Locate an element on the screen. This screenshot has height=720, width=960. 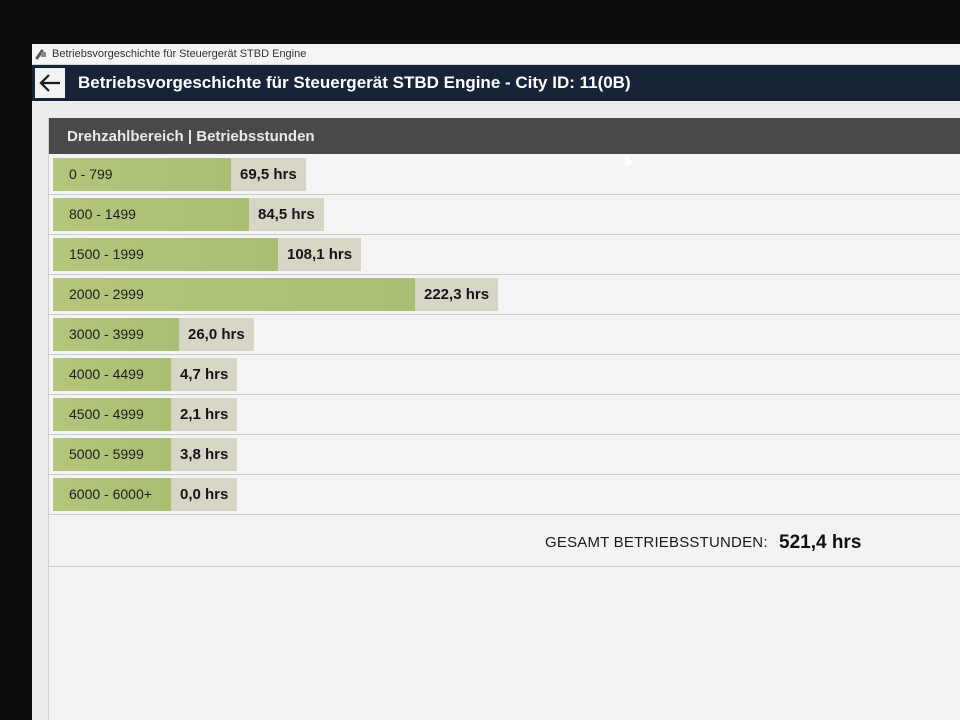
rpm-range-label: 2000 - 2999 is located at coordinates (106, 294).